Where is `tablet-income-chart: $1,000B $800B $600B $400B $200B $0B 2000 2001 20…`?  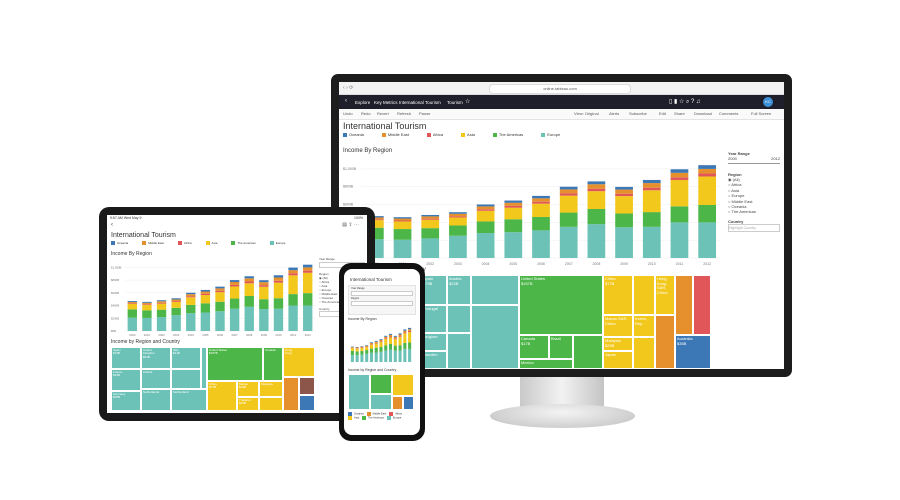 tablet-income-chart: $1,000B $800B $600B $400B $200B $0B 2000 2001 20… is located at coordinates (214, 297).